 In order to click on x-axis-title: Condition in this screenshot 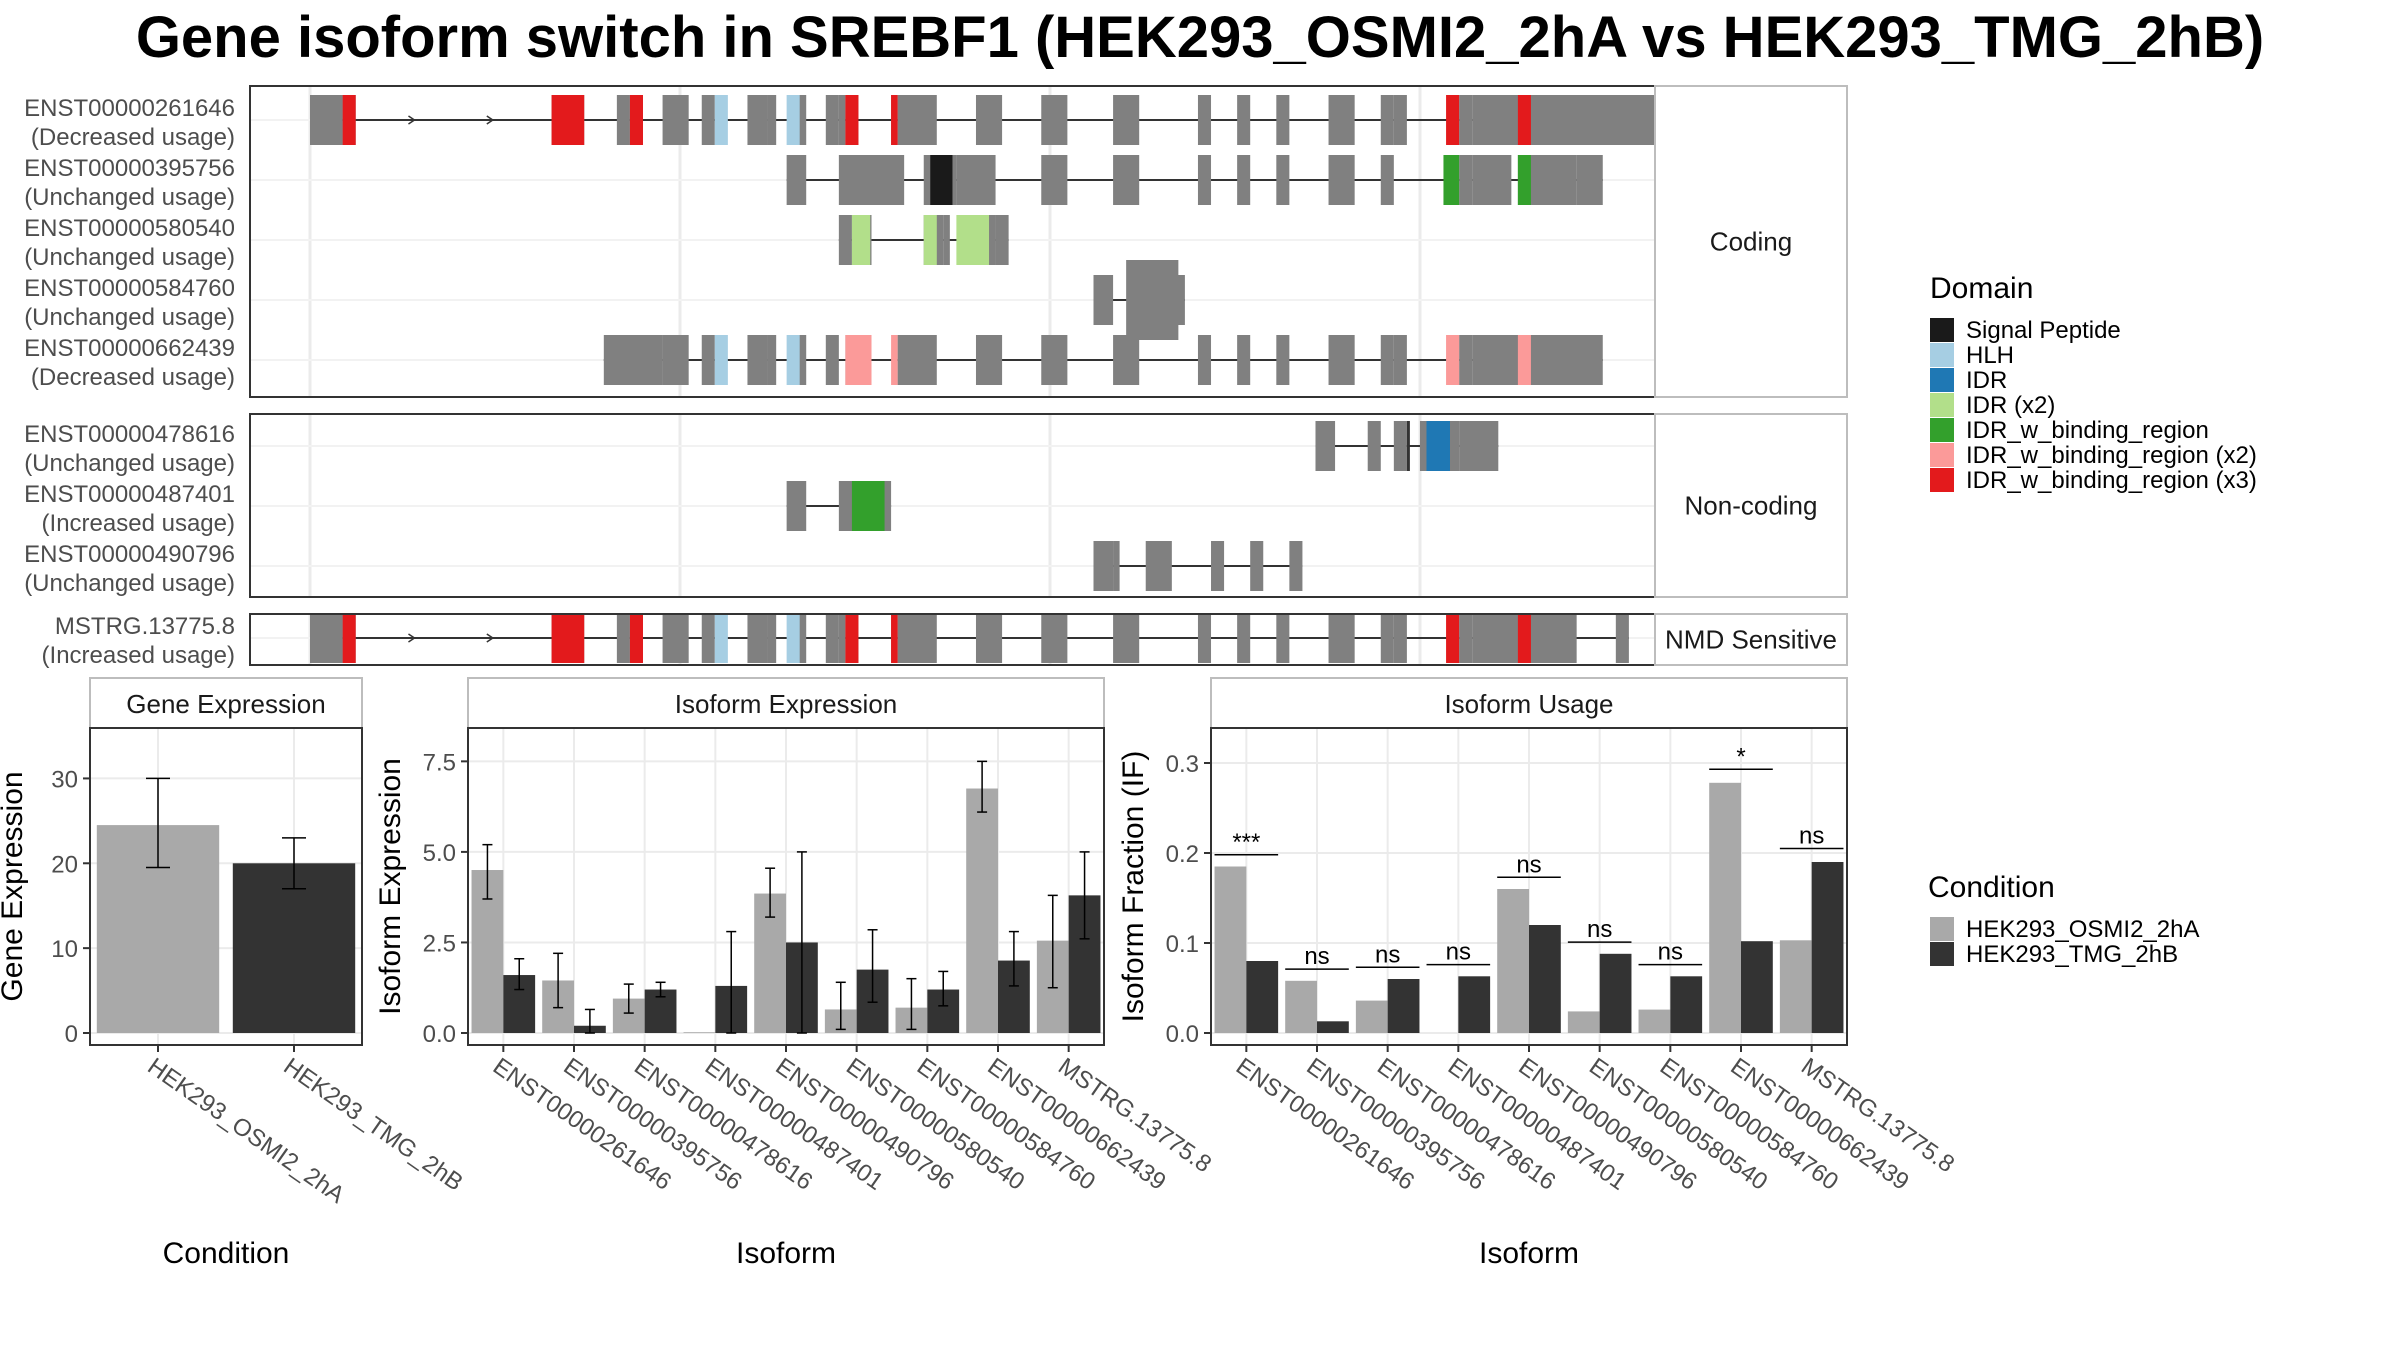, I will do `click(226, 1253)`.